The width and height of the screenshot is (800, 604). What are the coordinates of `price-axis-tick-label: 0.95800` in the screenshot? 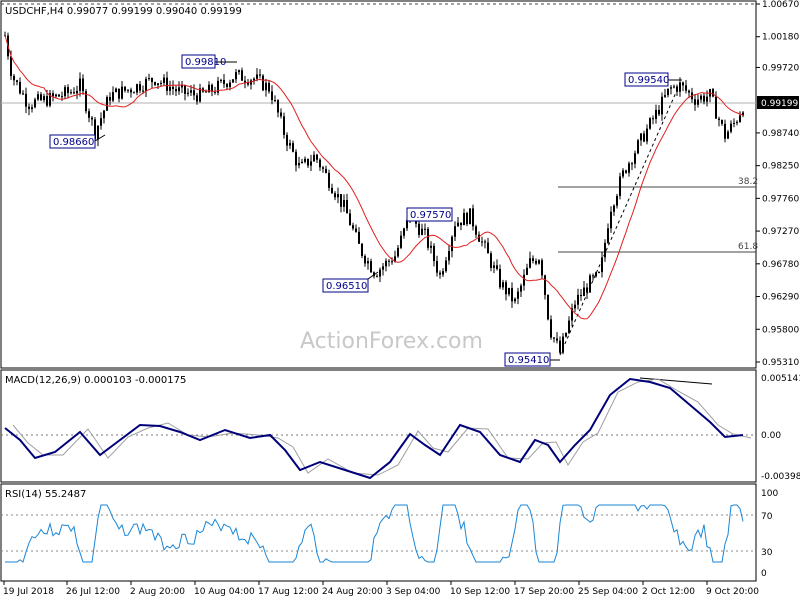 It's located at (780, 330).